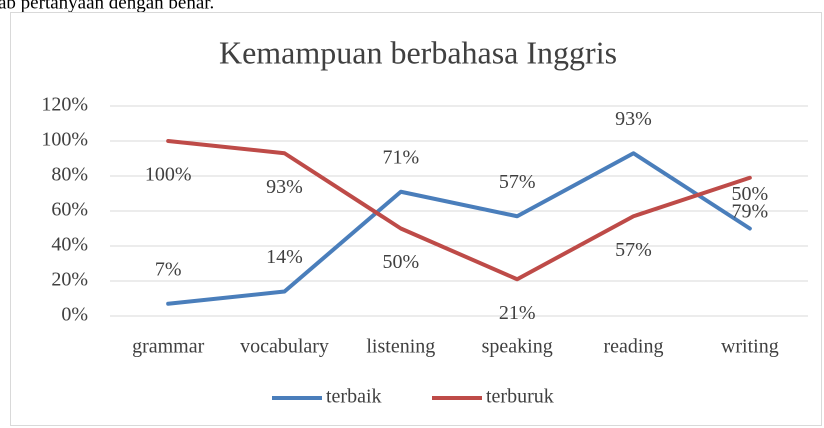 The image size is (824, 428). What do you see at coordinates (107, 6) in the screenshot?
I see `header-text: ab pertanyaan dengan benar.` at bounding box center [107, 6].